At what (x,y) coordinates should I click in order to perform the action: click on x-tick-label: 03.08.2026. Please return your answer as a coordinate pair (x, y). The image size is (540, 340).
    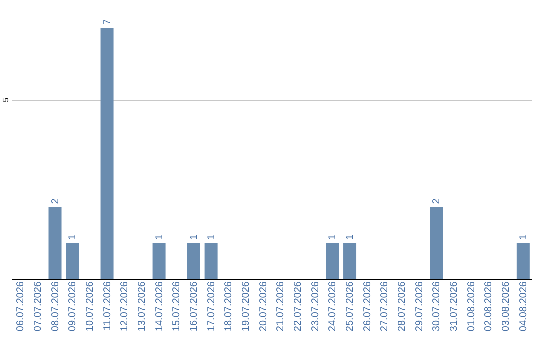
    Looking at the image, I should click on (506, 306).